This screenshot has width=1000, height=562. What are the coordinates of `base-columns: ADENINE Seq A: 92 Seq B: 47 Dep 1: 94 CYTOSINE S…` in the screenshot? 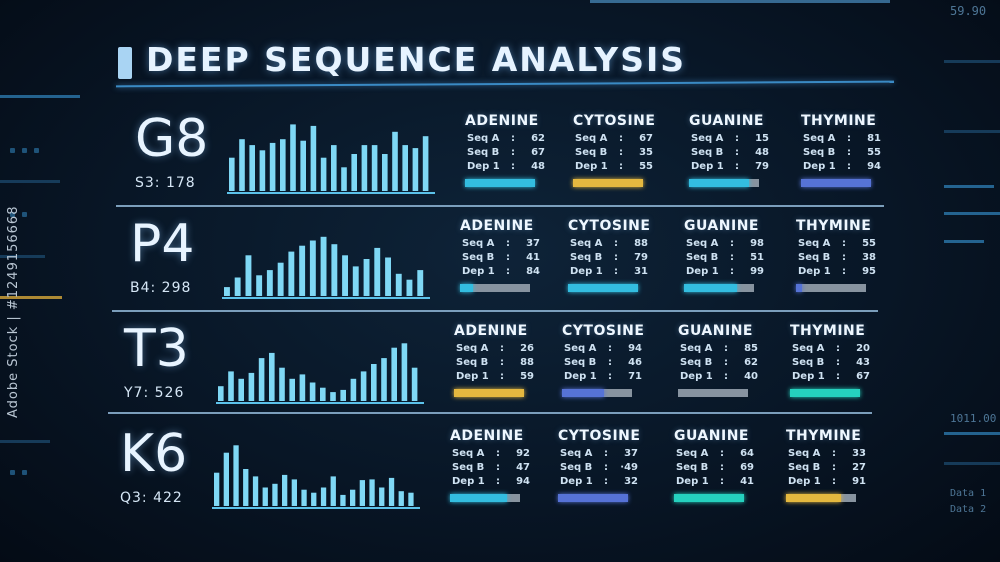 It's located at (666, 474).